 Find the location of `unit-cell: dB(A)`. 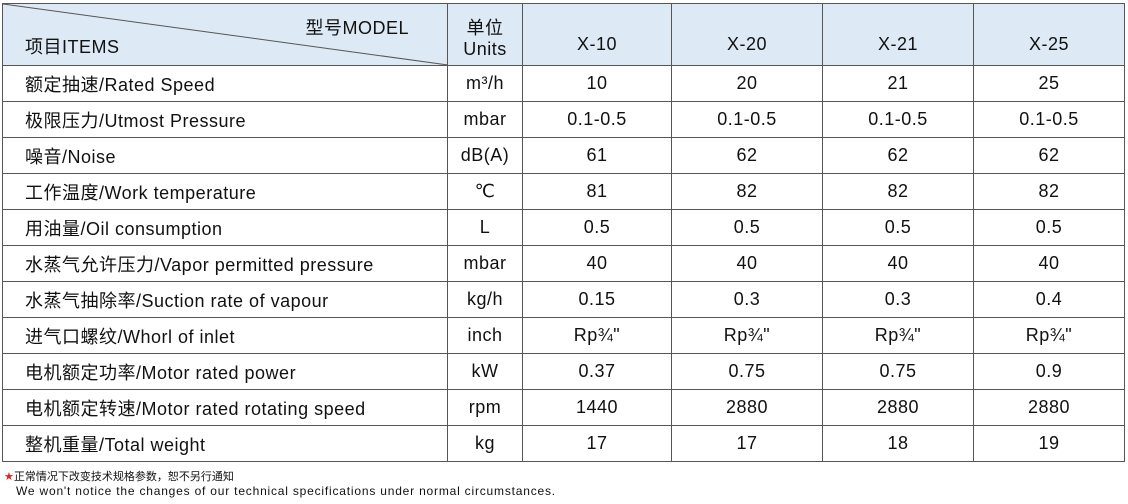

unit-cell: dB(A) is located at coordinates (485, 155).